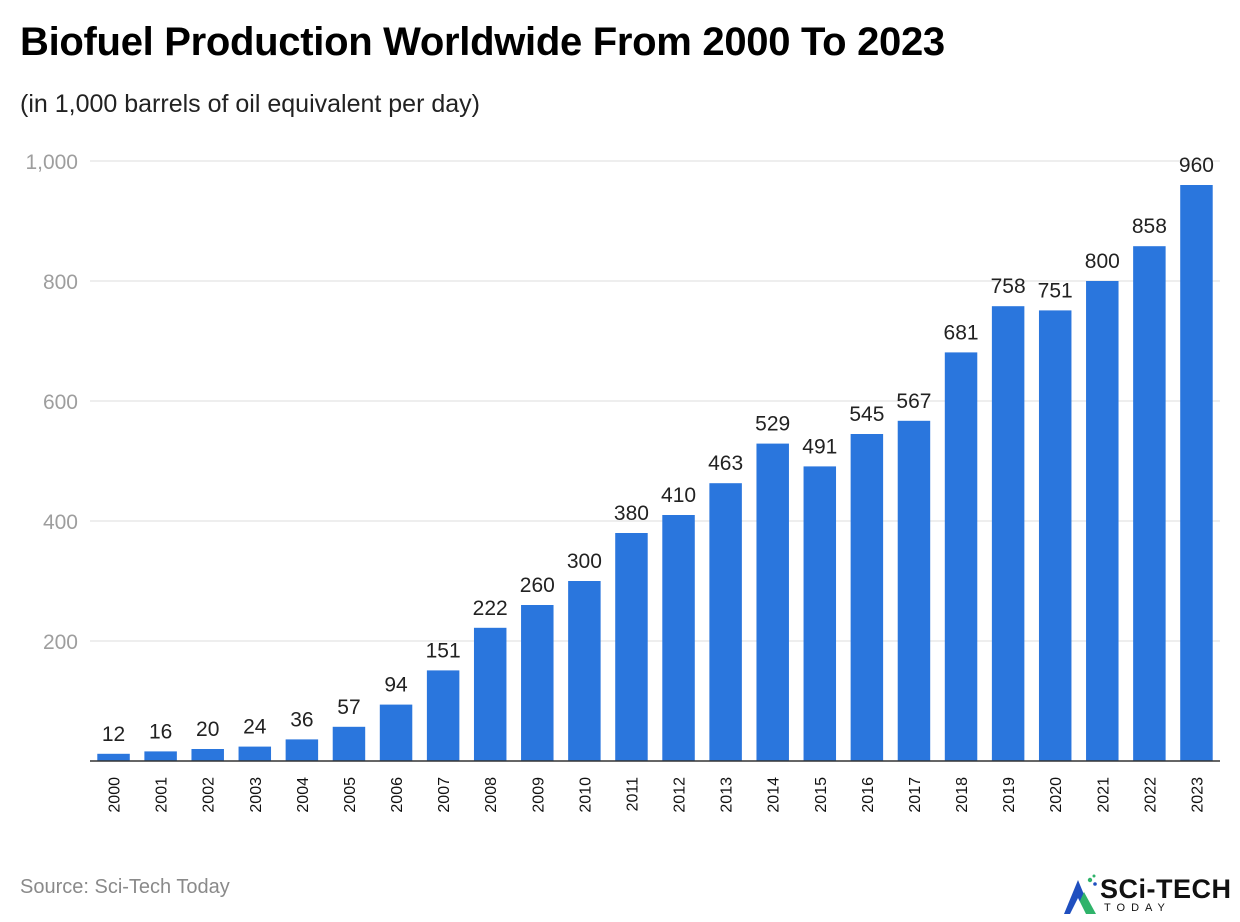 Image resolution: width=1240 pixels, height=922 pixels. What do you see at coordinates (819, 446) in the screenshot?
I see `data-label: 491` at bounding box center [819, 446].